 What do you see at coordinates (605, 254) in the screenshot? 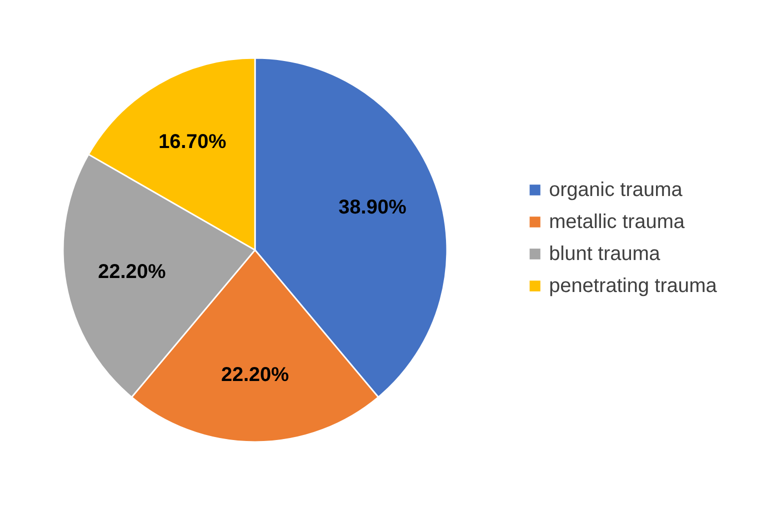
I see `legend-label: blunt trauma` at bounding box center [605, 254].